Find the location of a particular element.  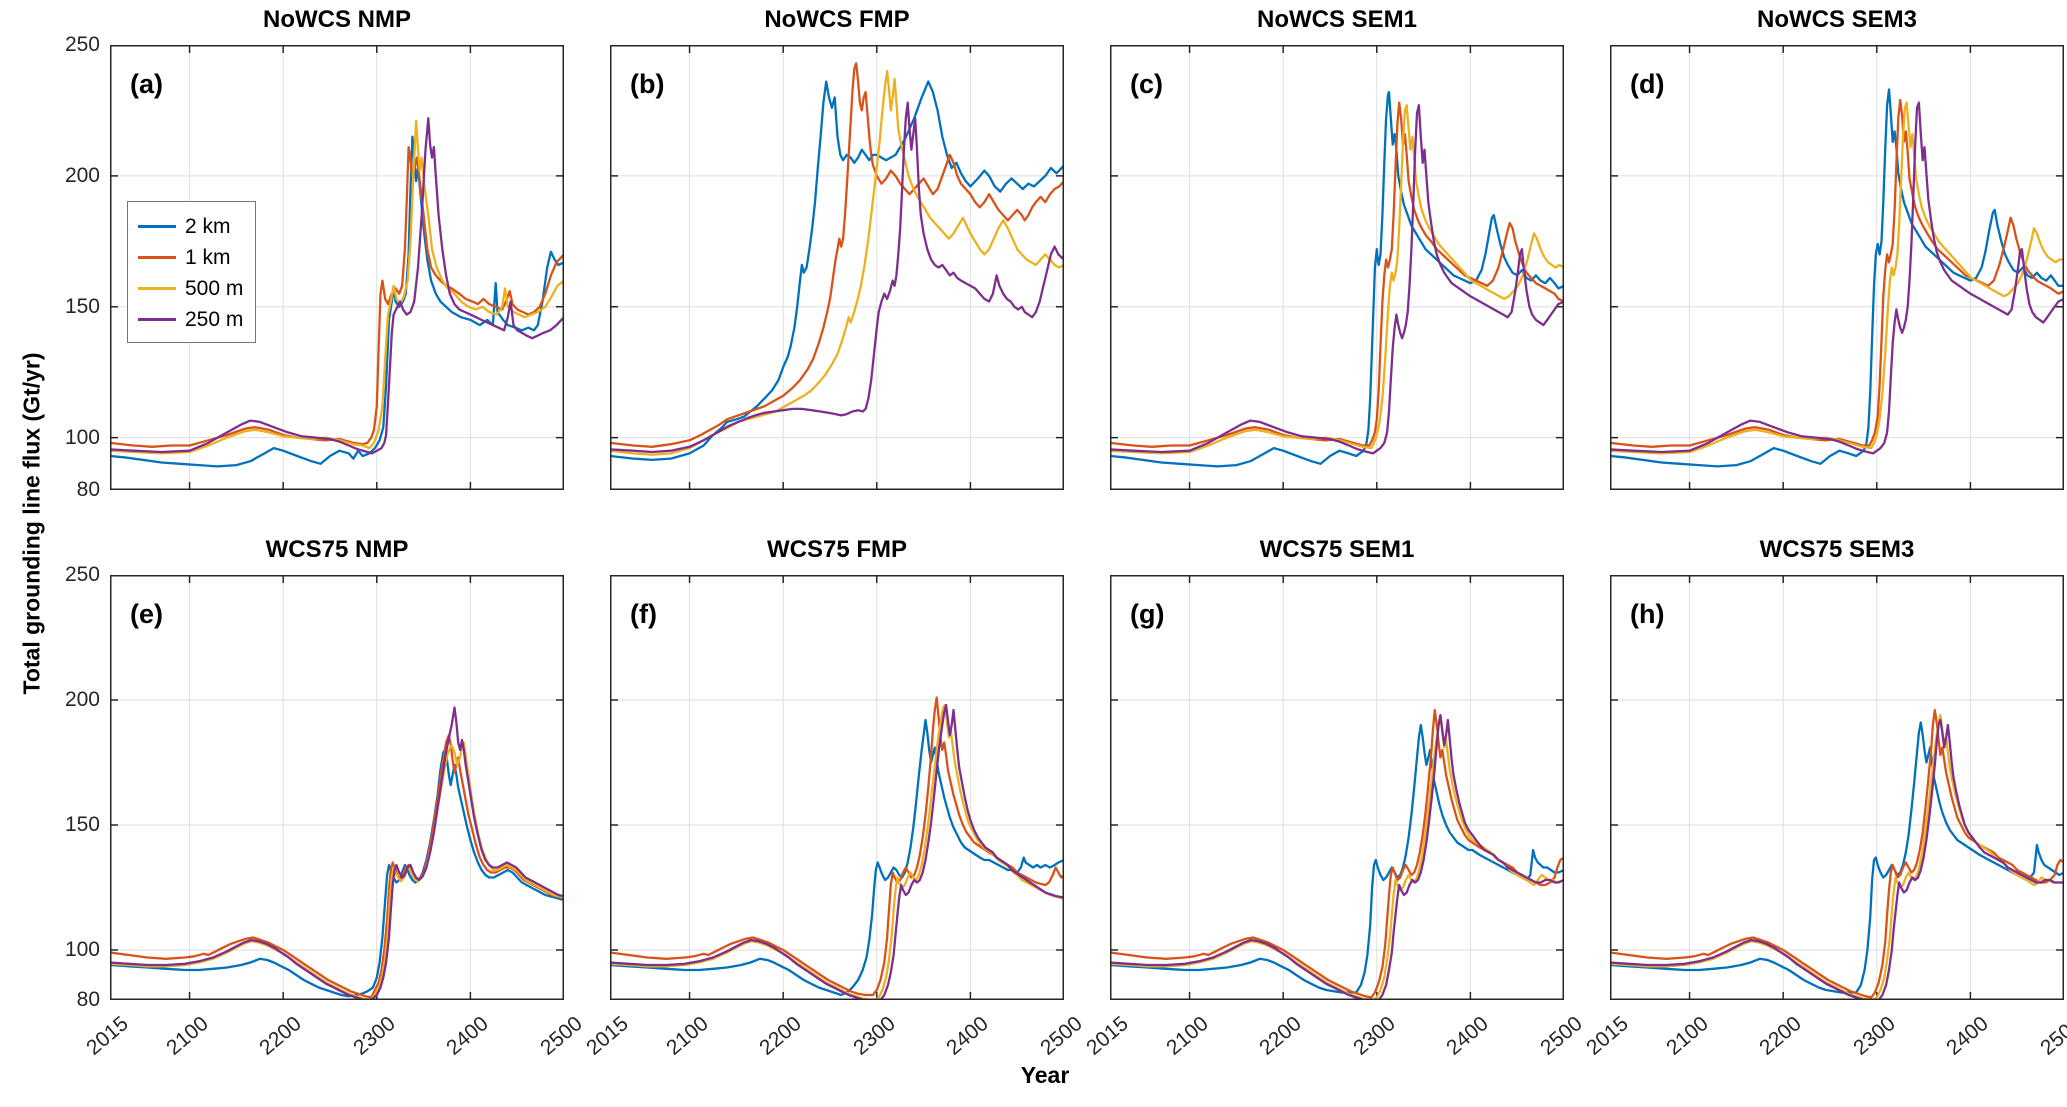

series-line-2km-e is located at coordinates (337, 873).